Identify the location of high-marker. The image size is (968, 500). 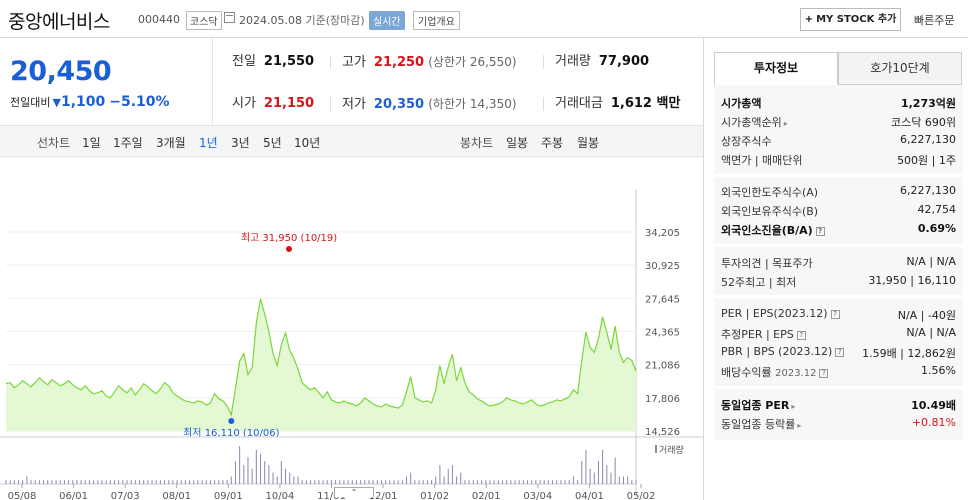
(289, 249).